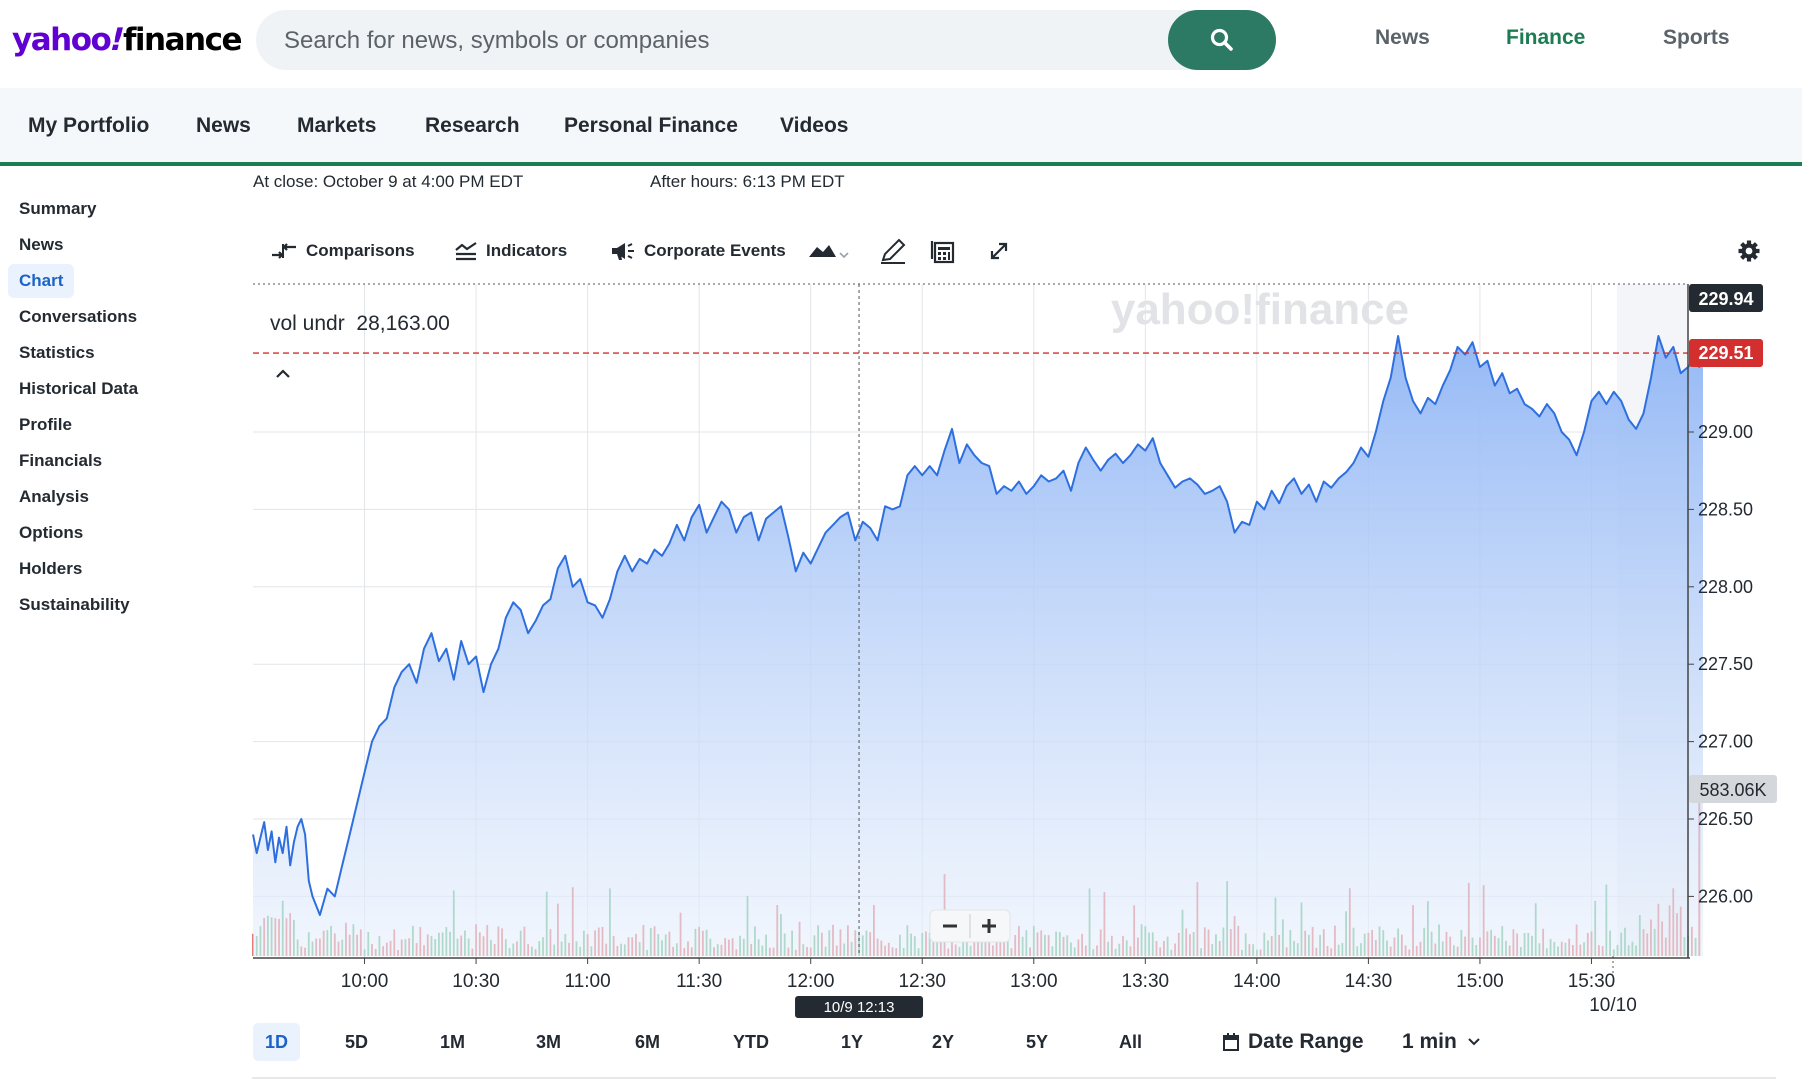 This screenshot has height=1090, width=1802. Describe the element at coordinates (1014, 1078) in the screenshot. I see `bottom-divider` at that location.